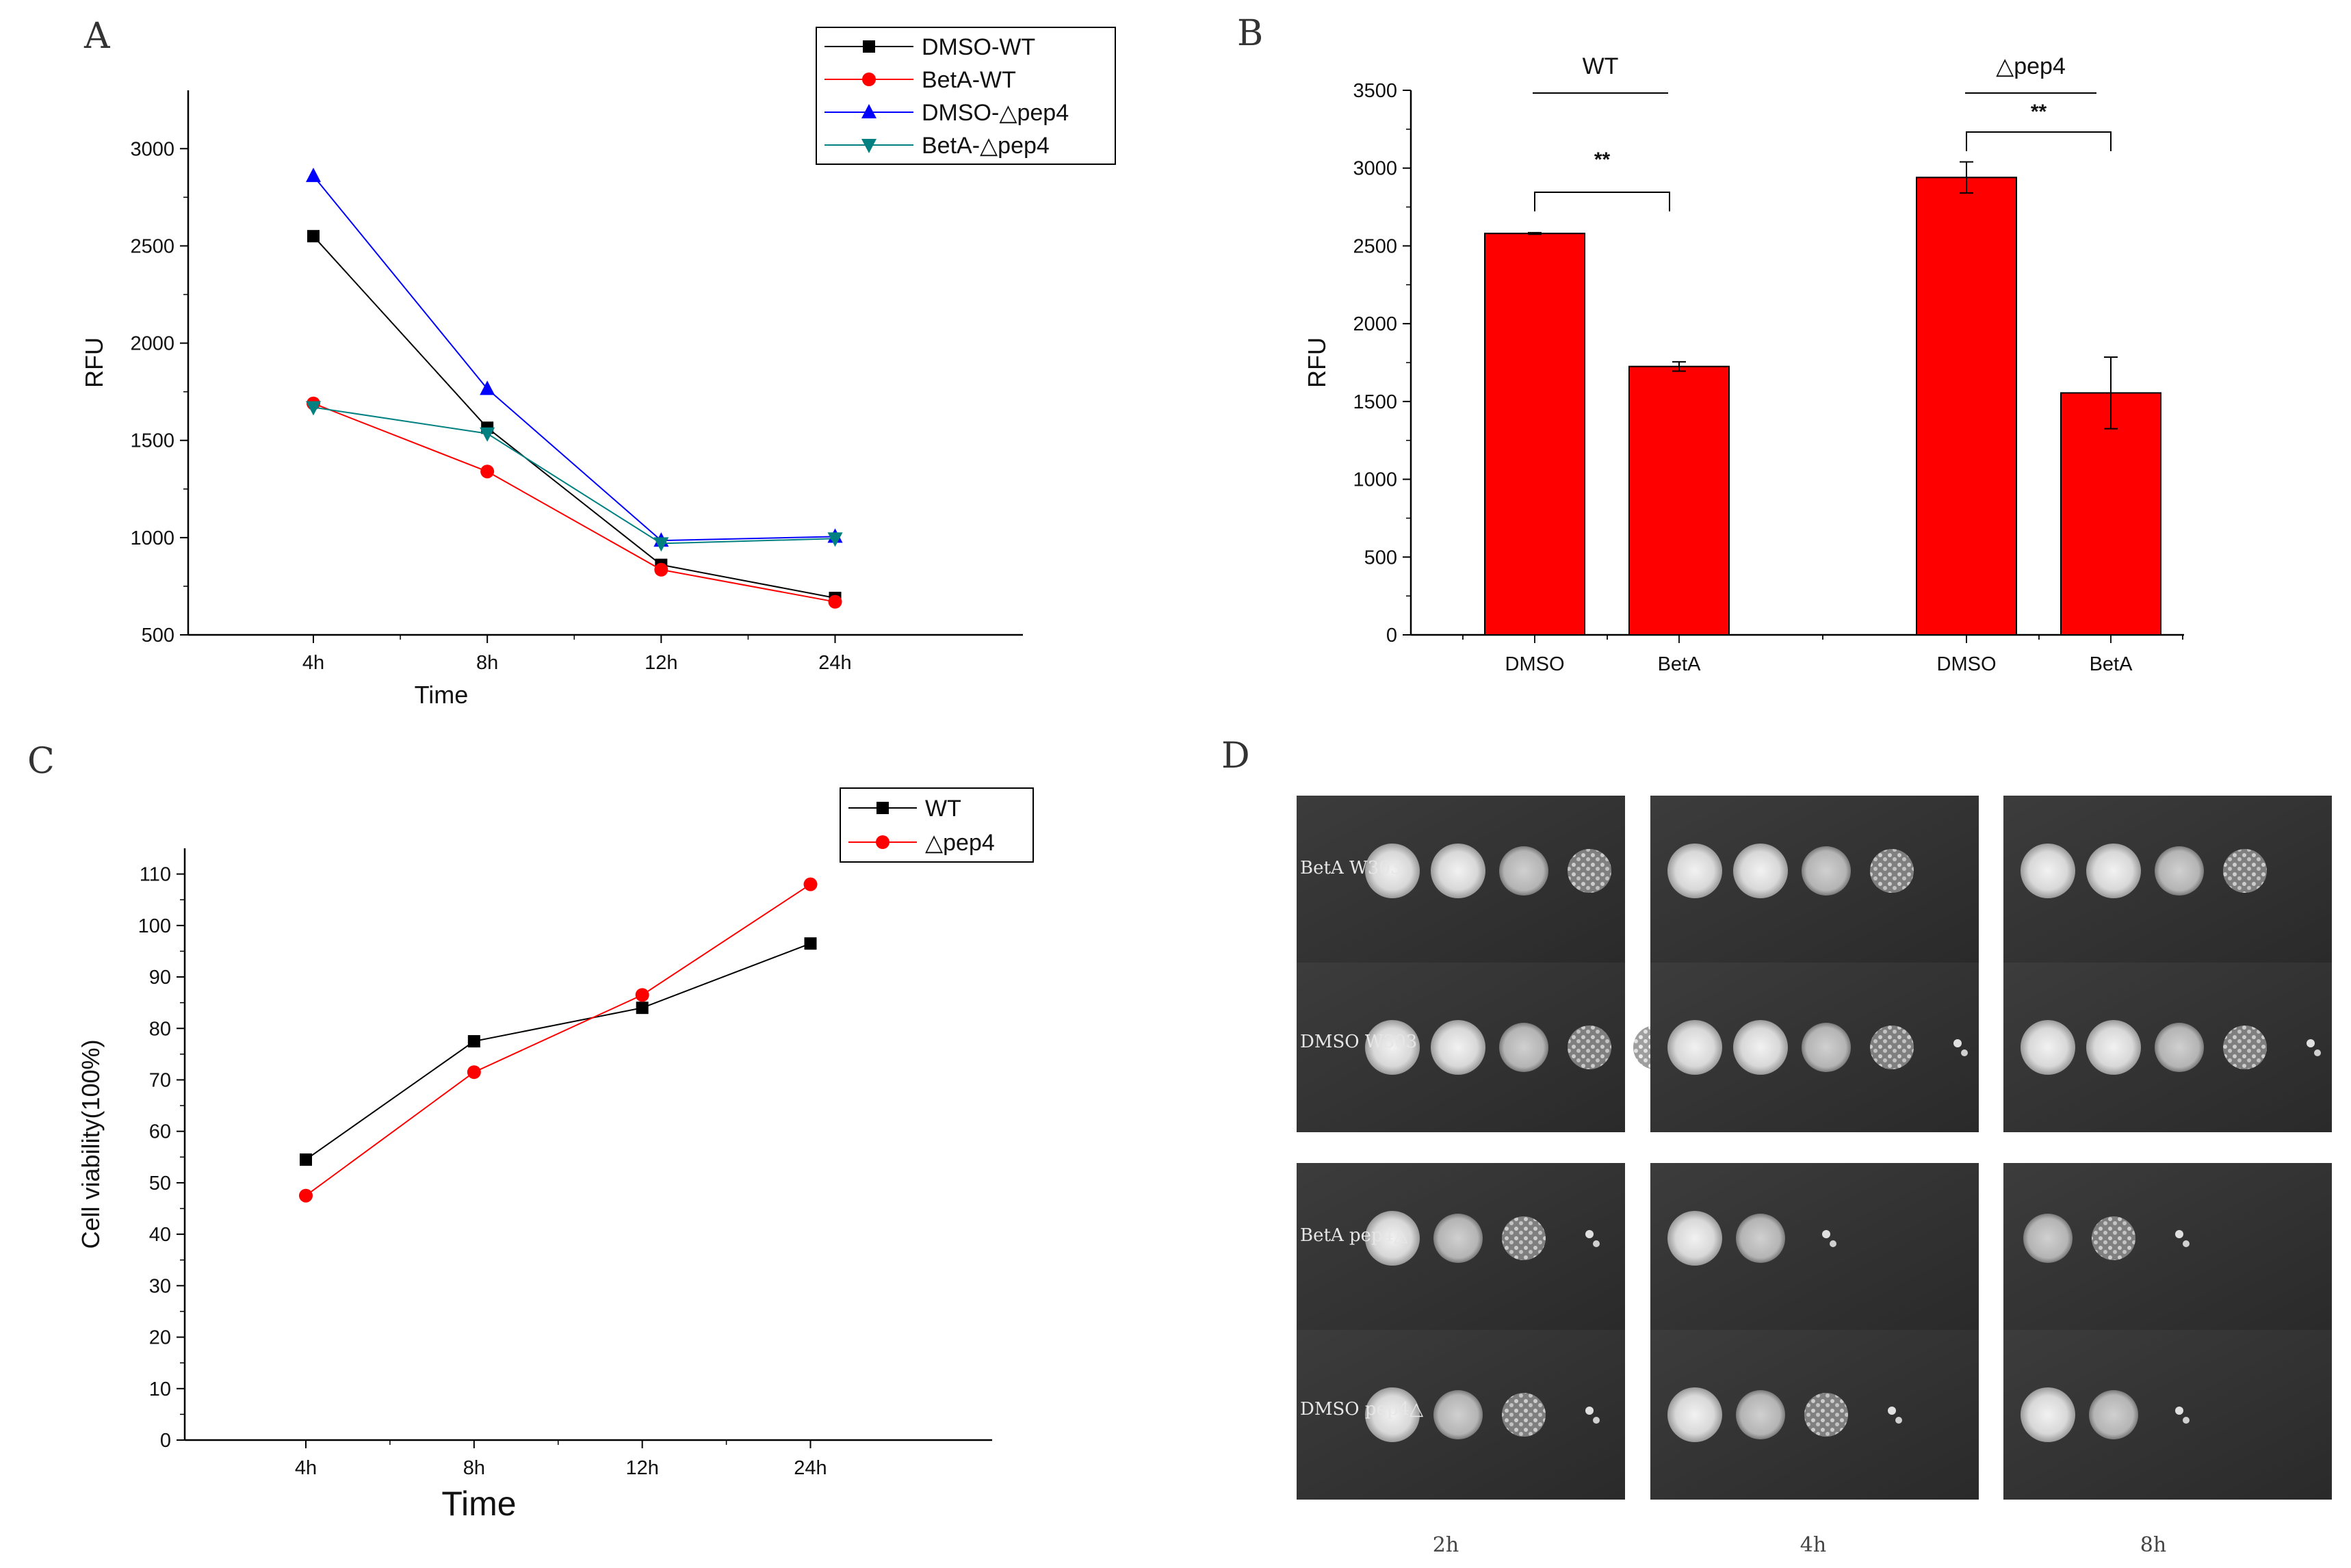  Describe the element at coordinates (160, 978) in the screenshot. I see `y-tick-label: 90` at that location.